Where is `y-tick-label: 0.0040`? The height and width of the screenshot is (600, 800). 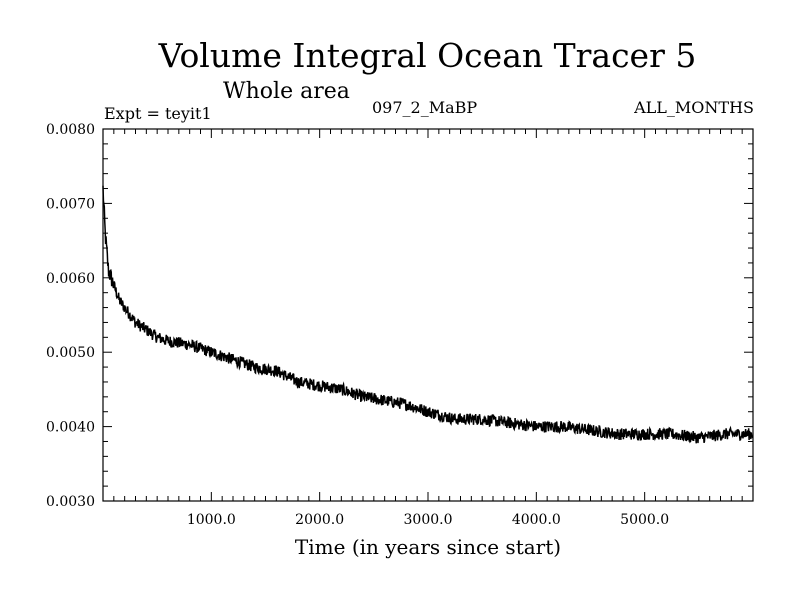
y-tick-label: 0.0040 is located at coordinates (70, 428).